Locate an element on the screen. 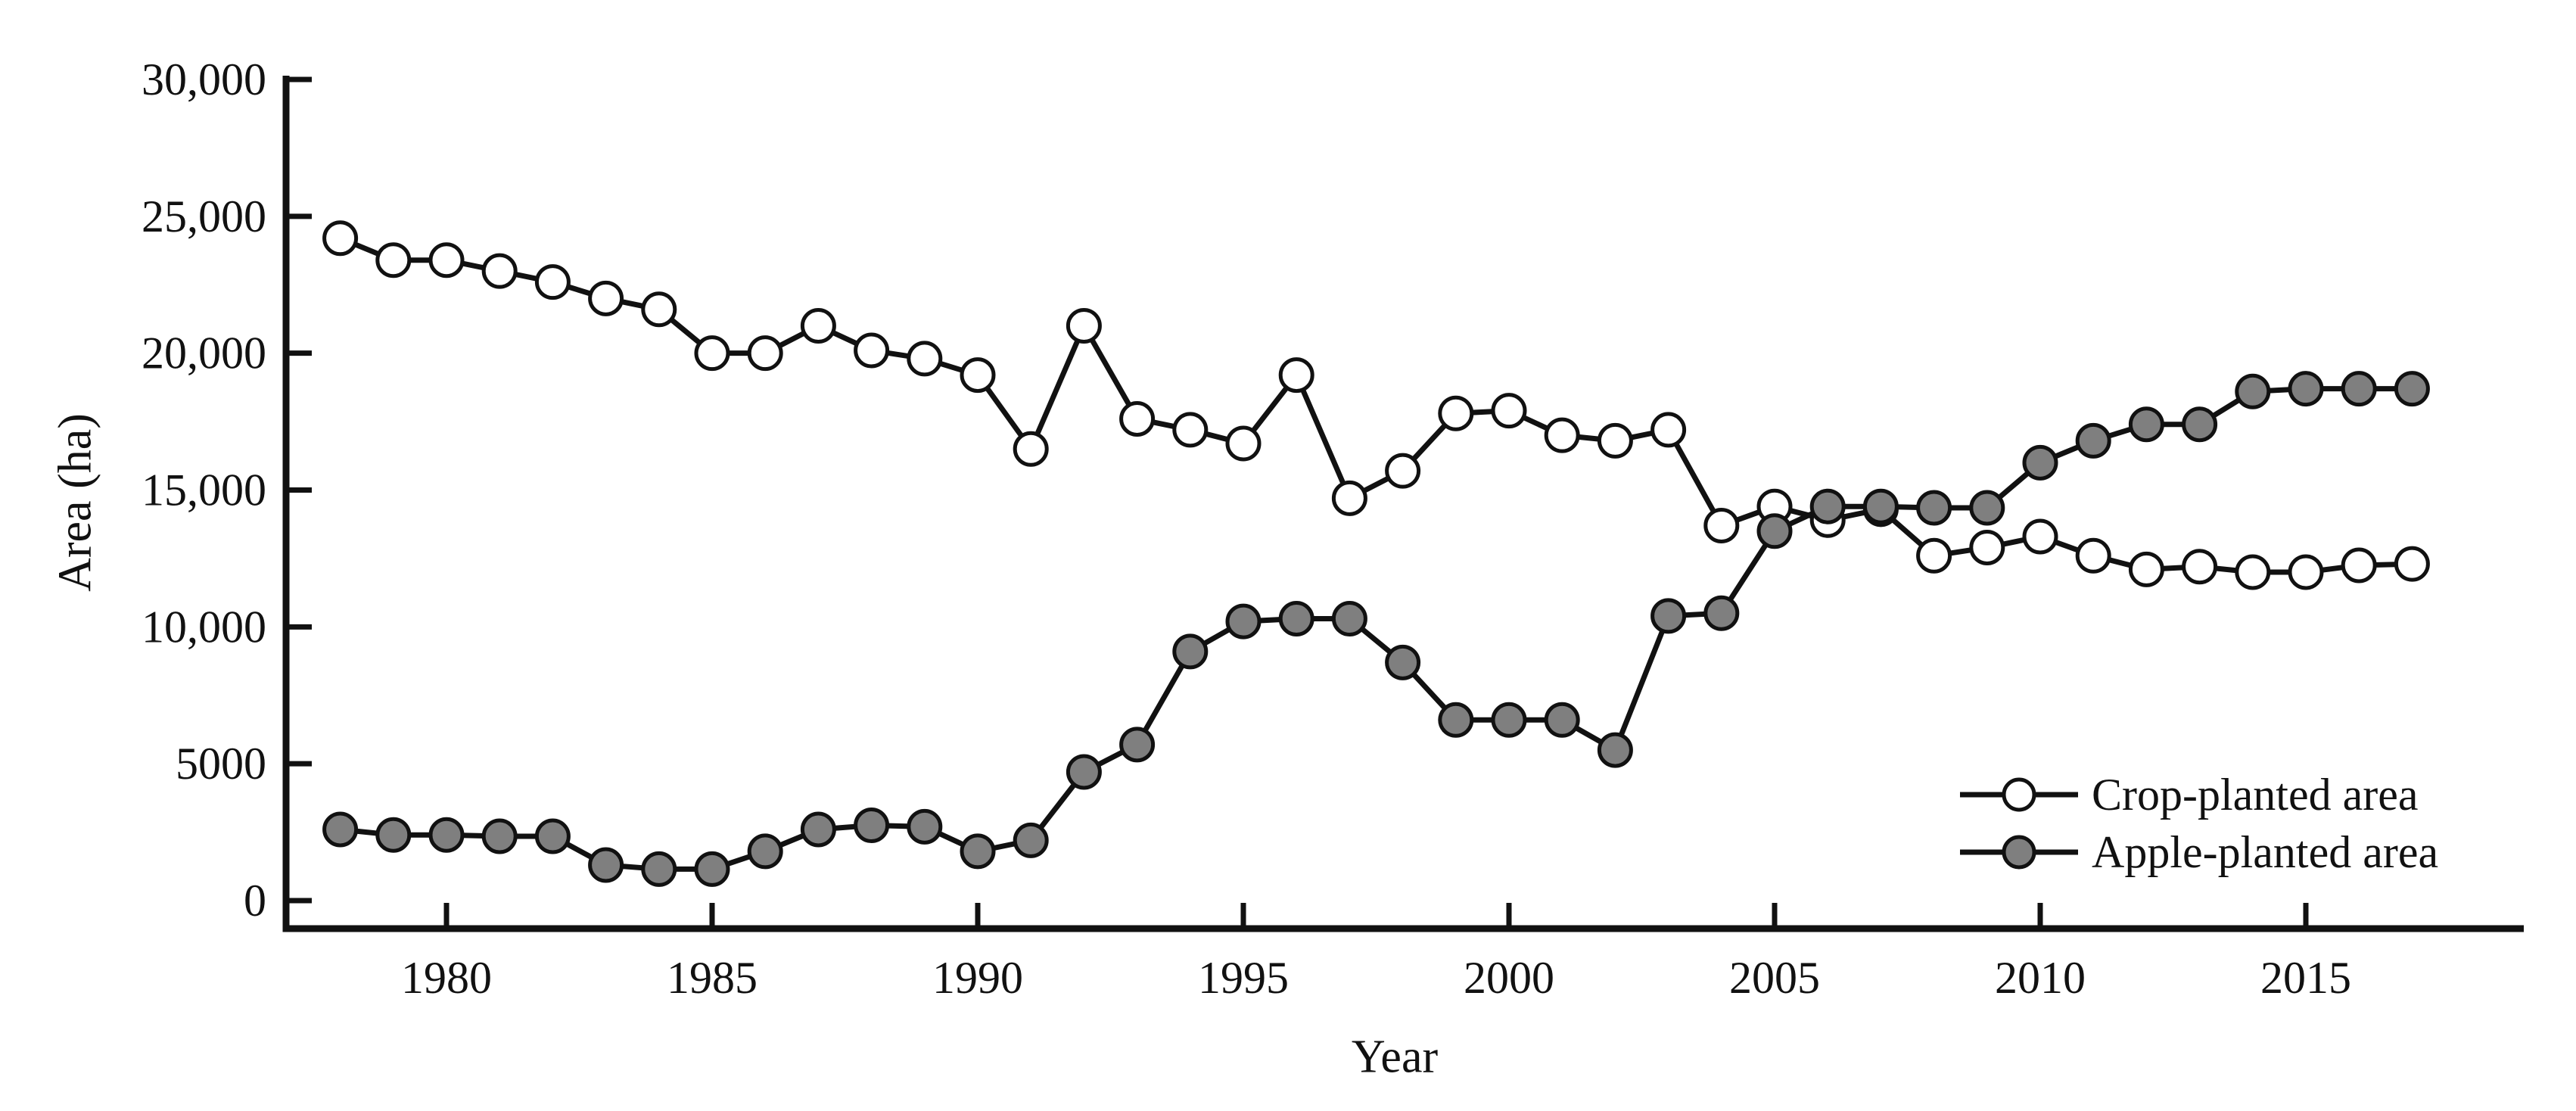 The width and height of the screenshot is (2576, 1111). data-point-apple-planted-area-1980 is located at coordinates (446, 835).